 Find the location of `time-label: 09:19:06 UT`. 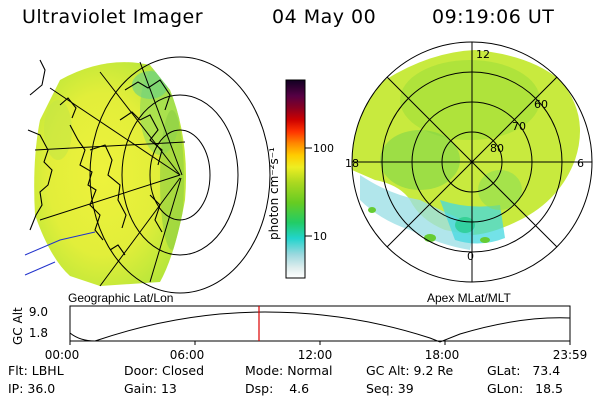

time-label: 09:19:06 UT is located at coordinates (493, 17).